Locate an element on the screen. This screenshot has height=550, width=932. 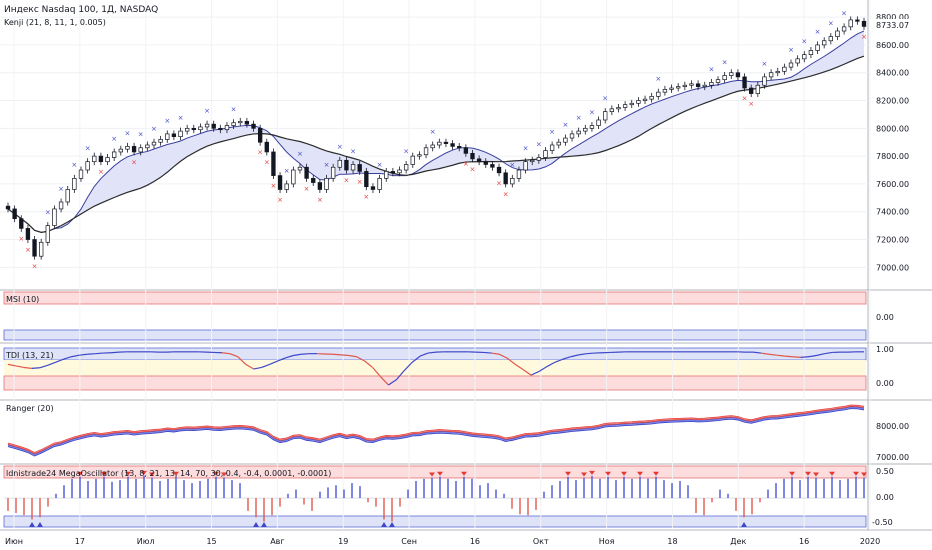
time-tick-label: Окт is located at coordinates (541, 541).